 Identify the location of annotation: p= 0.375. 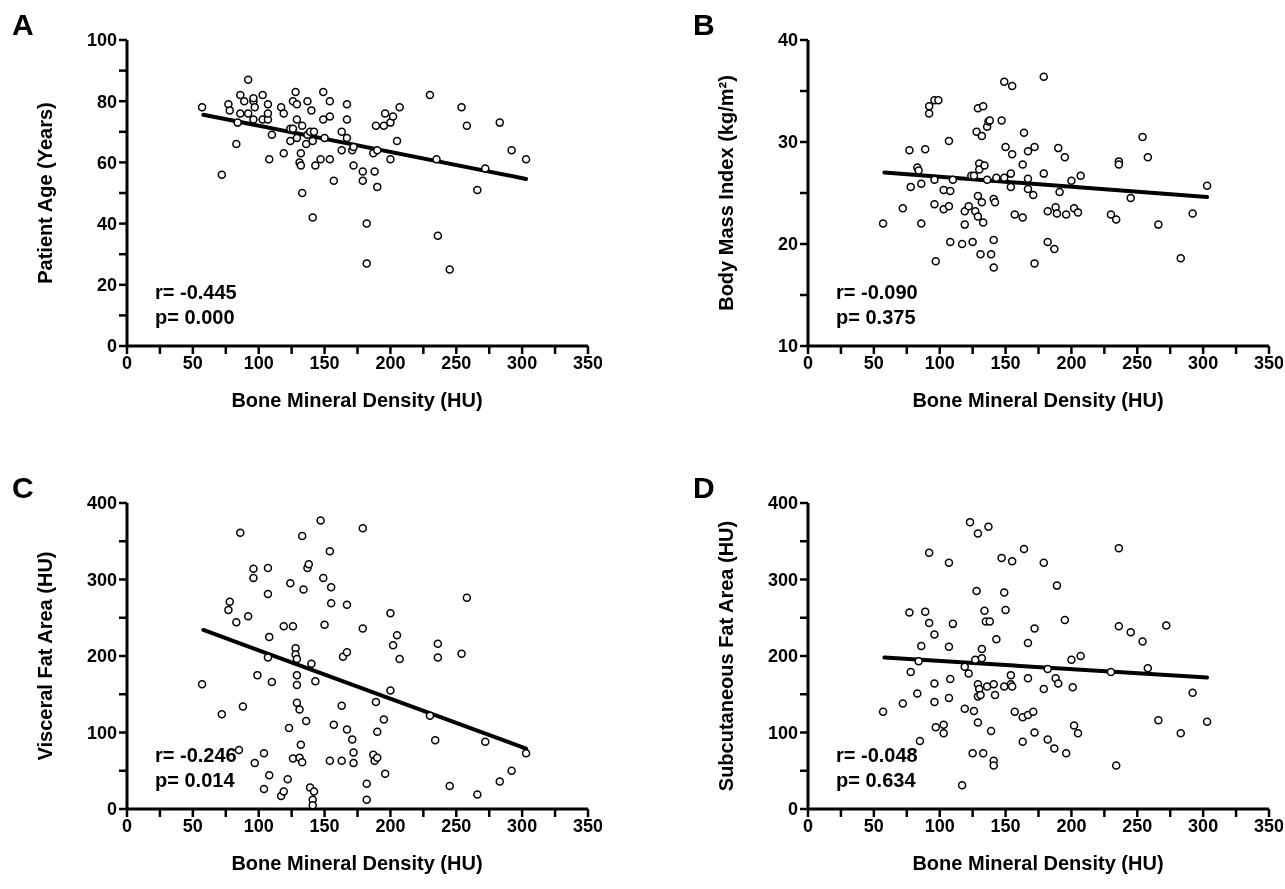
(876, 317).